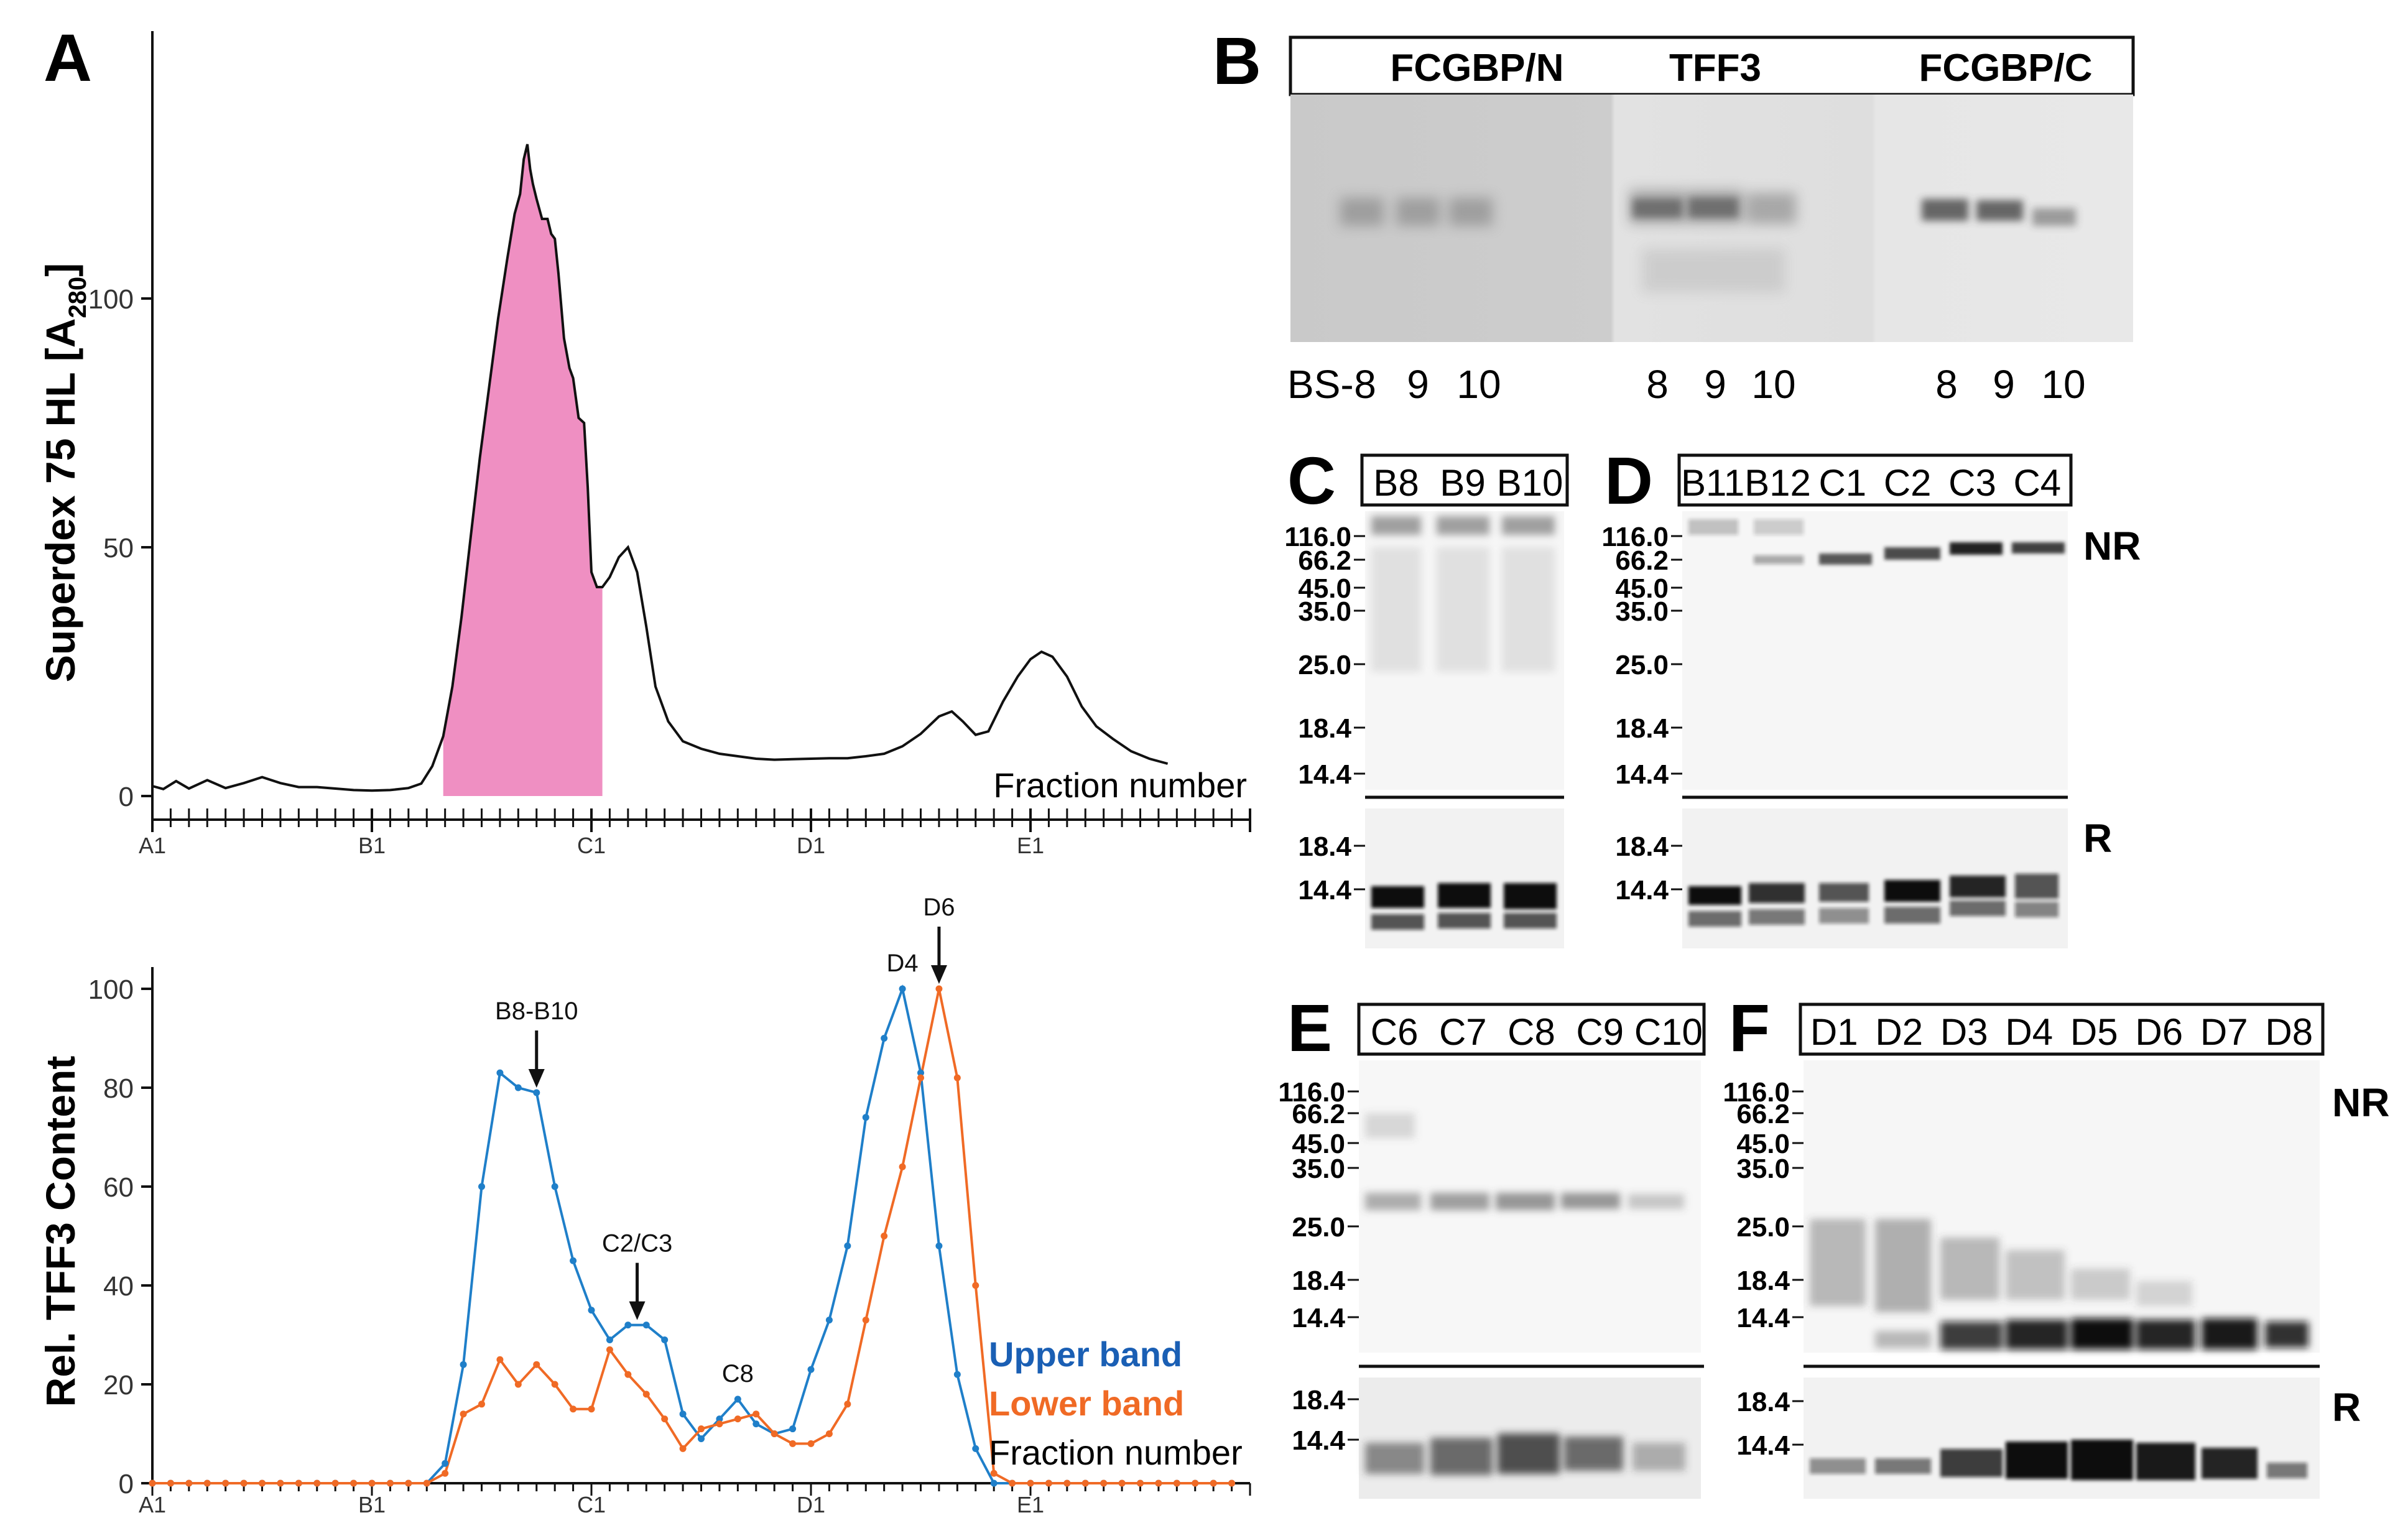  I want to click on lane-label: D7, so click(2224, 1032).